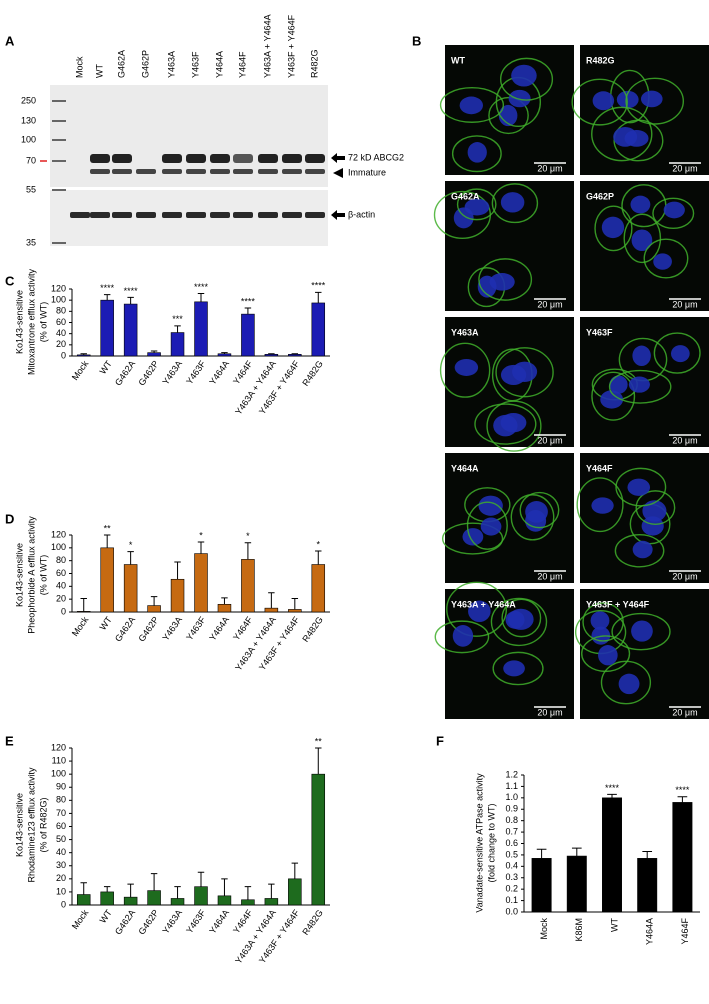 This screenshot has width=709, height=1004. What do you see at coordinates (172, 922) in the screenshot?
I see `x-tick-label: Y463A` at bounding box center [172, 922].